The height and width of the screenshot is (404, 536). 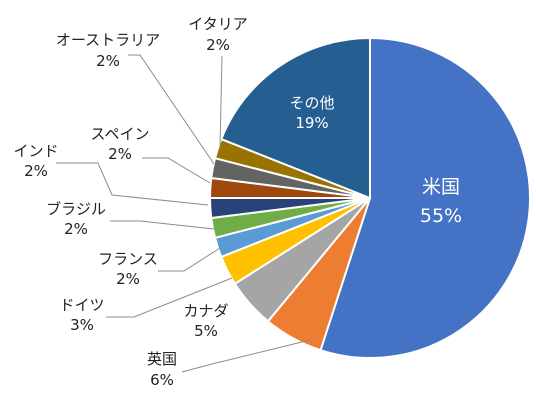 What do you see at coordinates (128, 259) in the screenshot?
I see `slice-label-5: フランス` at bounding box center [128, 259].